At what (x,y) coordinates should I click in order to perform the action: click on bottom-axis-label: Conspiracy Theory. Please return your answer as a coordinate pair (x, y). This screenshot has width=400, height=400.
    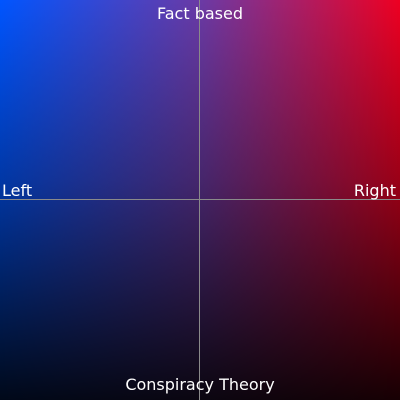
    Looking at the image, I should click on (200, 384).